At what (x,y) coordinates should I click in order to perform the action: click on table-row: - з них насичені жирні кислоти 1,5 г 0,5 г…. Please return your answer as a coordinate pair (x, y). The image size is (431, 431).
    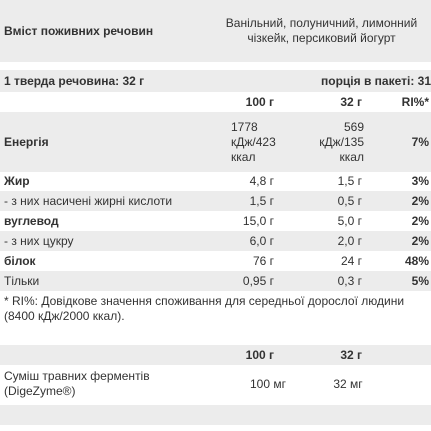
    Looking at the image, I should click on (215, 201).